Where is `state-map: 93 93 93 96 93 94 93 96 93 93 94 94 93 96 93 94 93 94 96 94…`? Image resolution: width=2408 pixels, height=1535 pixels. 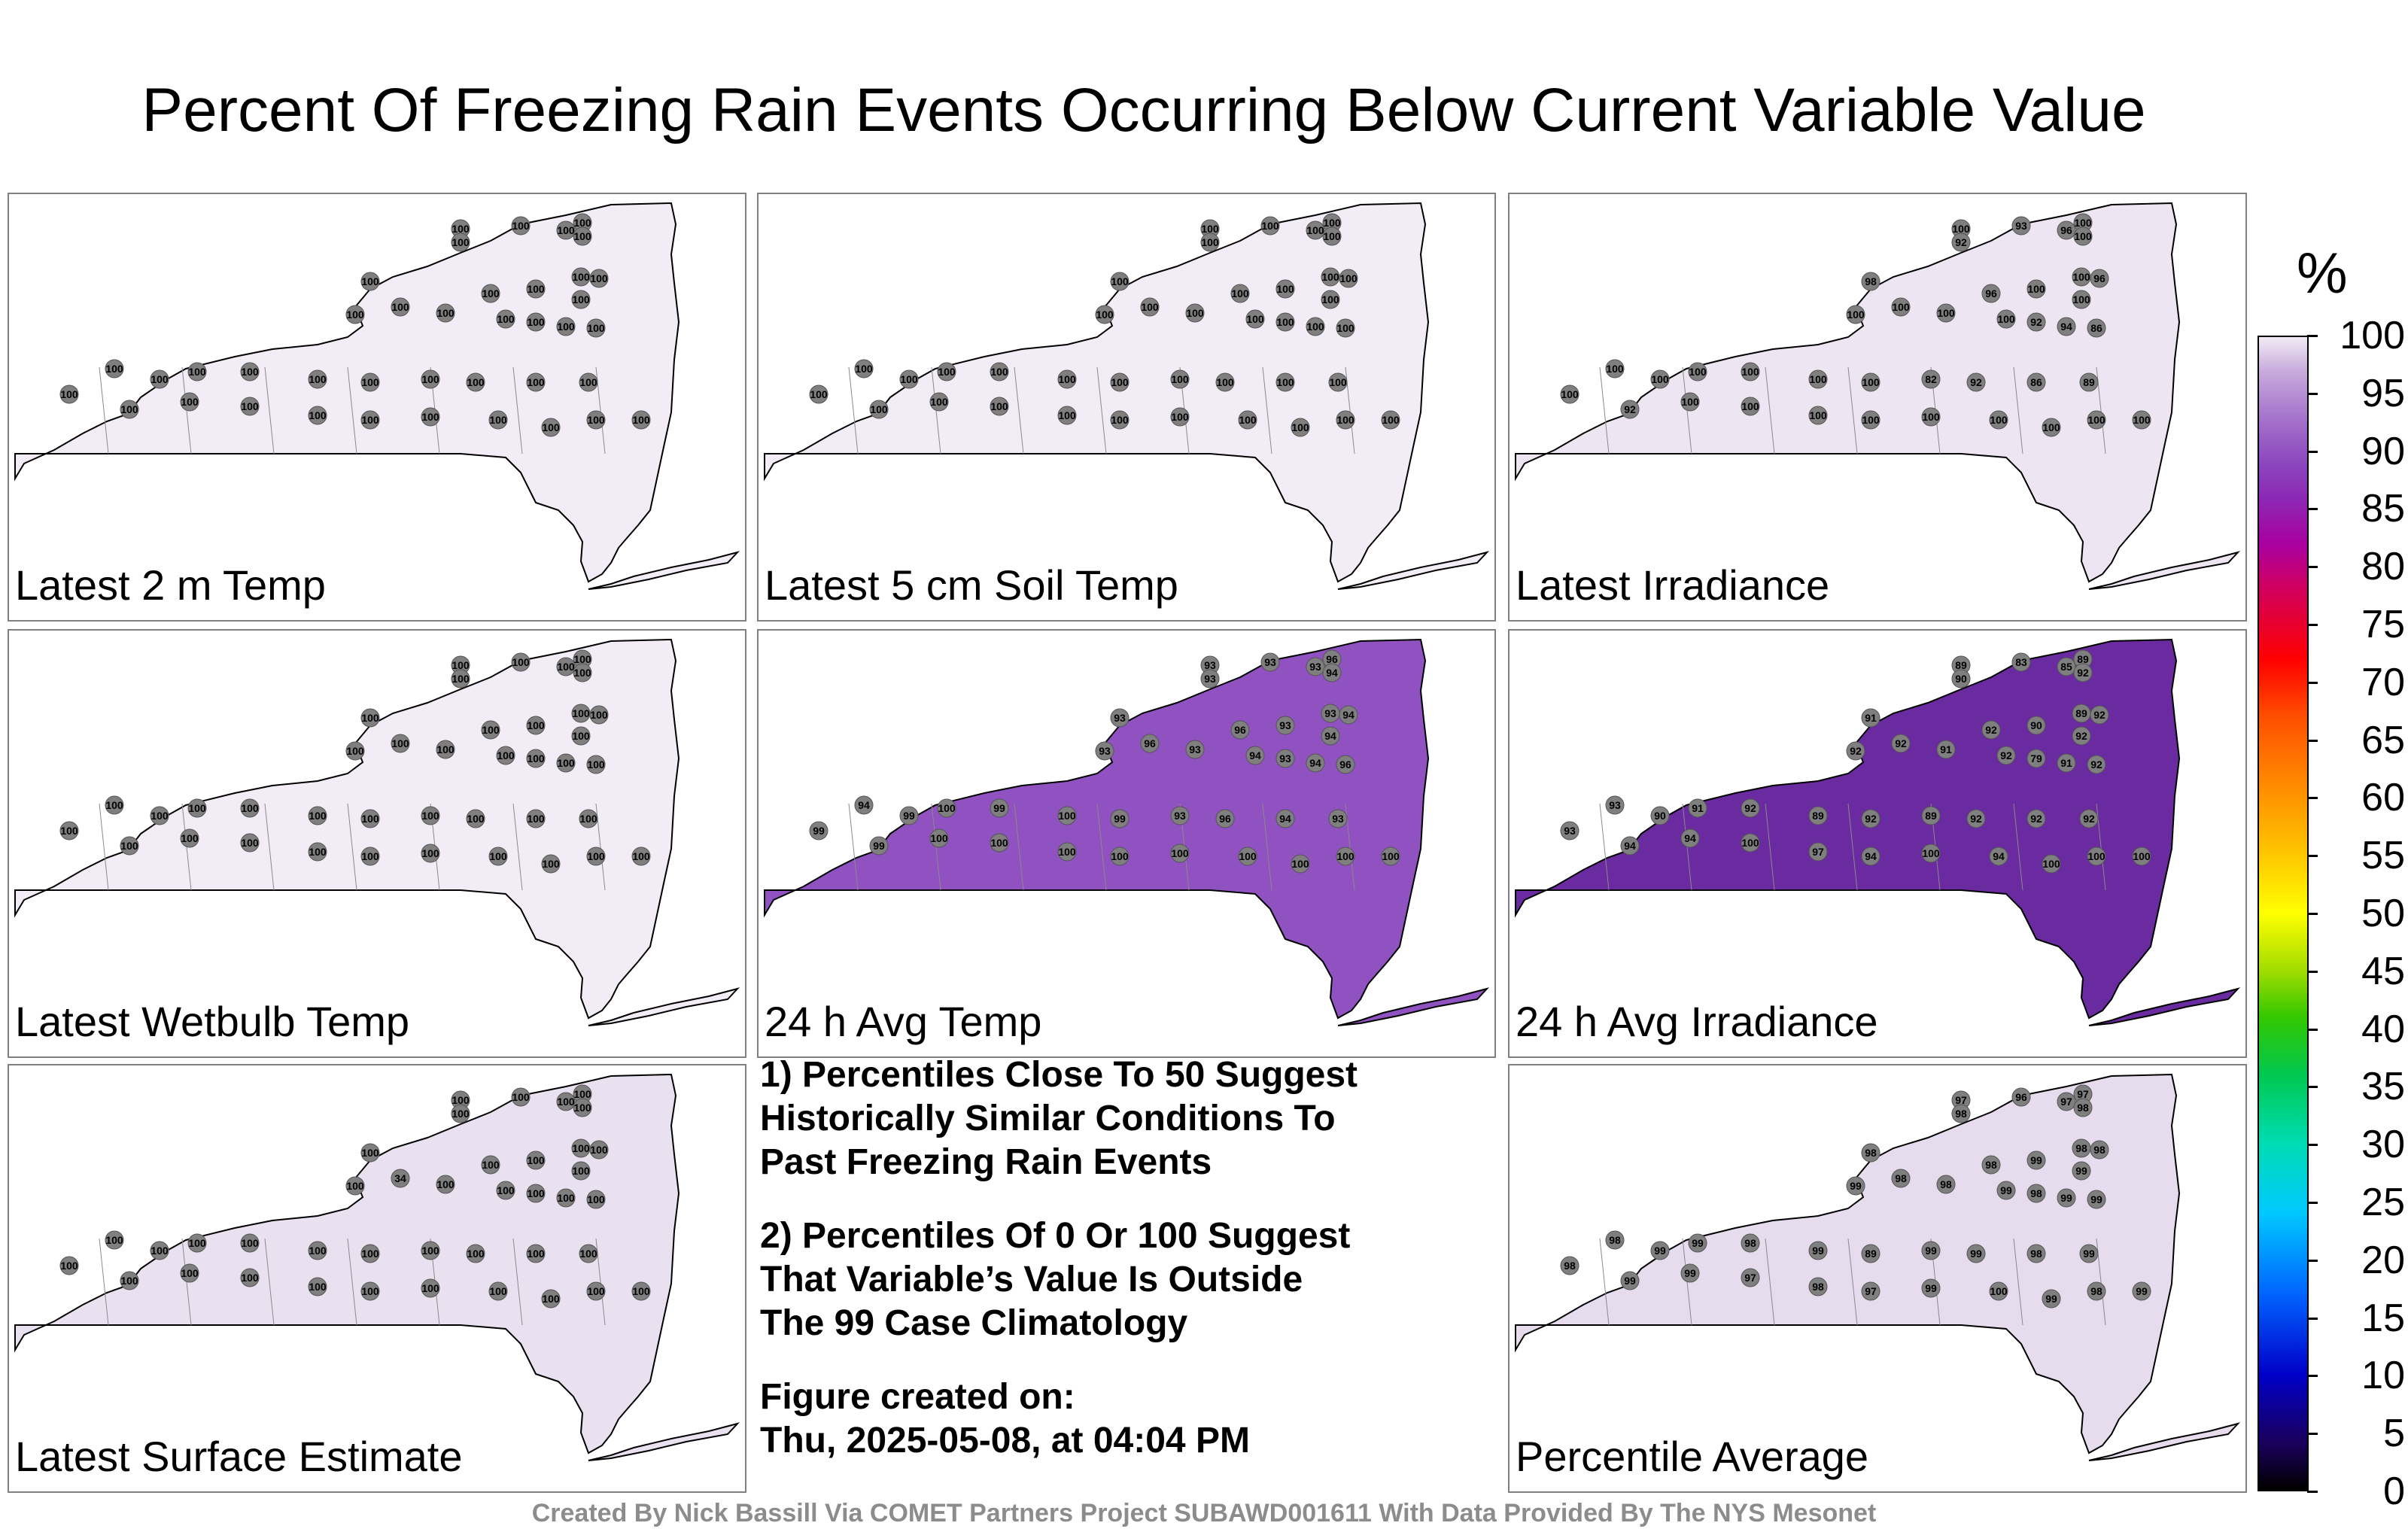
state-map: 93 93 93 96 93 94 93 96 93 93 94 94 93 96 93 94 93 94 96 94… is located at coordinates (1127, 832).